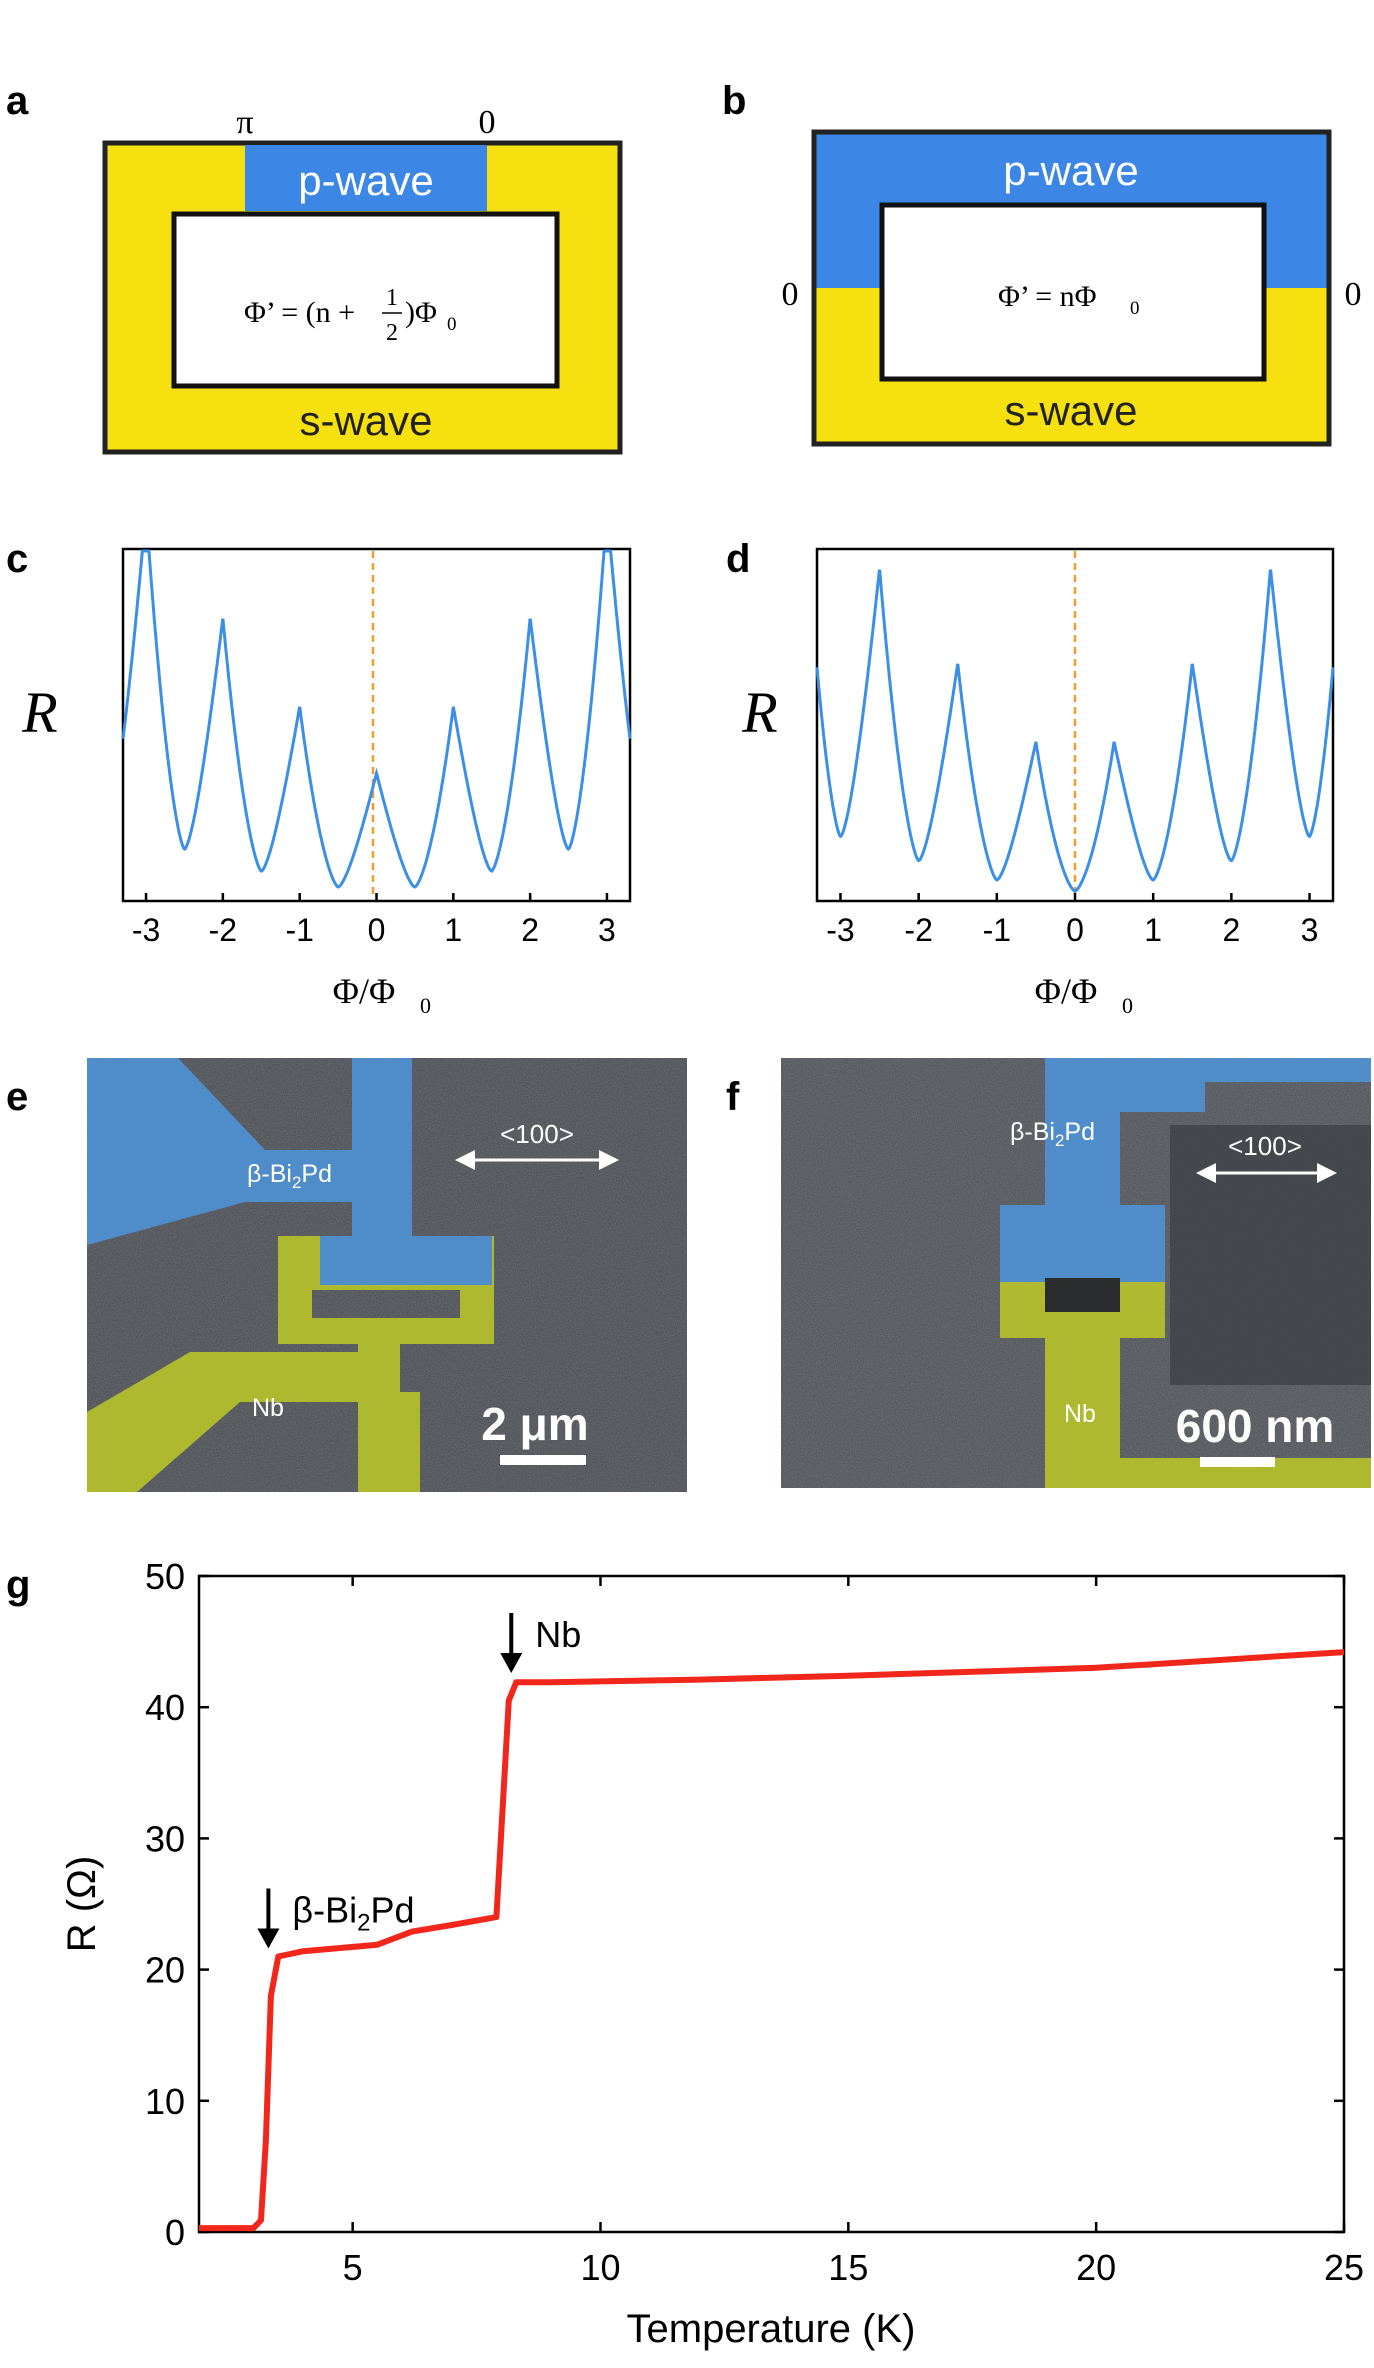 This screenshot has width=1374, height=2368. I want to click on svg-text: )Φ, so click(421, 312).